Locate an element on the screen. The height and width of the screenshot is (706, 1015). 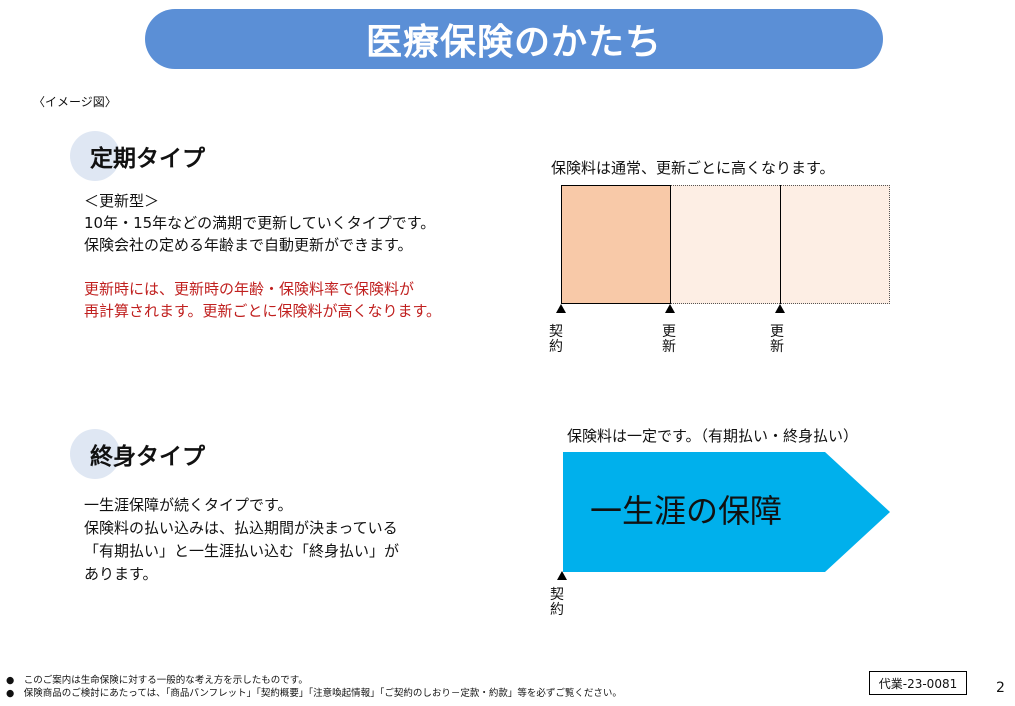
warning-line: 更新時には、更新時の年齢・保険料率で保険料が is located at coordinates (249, 289).